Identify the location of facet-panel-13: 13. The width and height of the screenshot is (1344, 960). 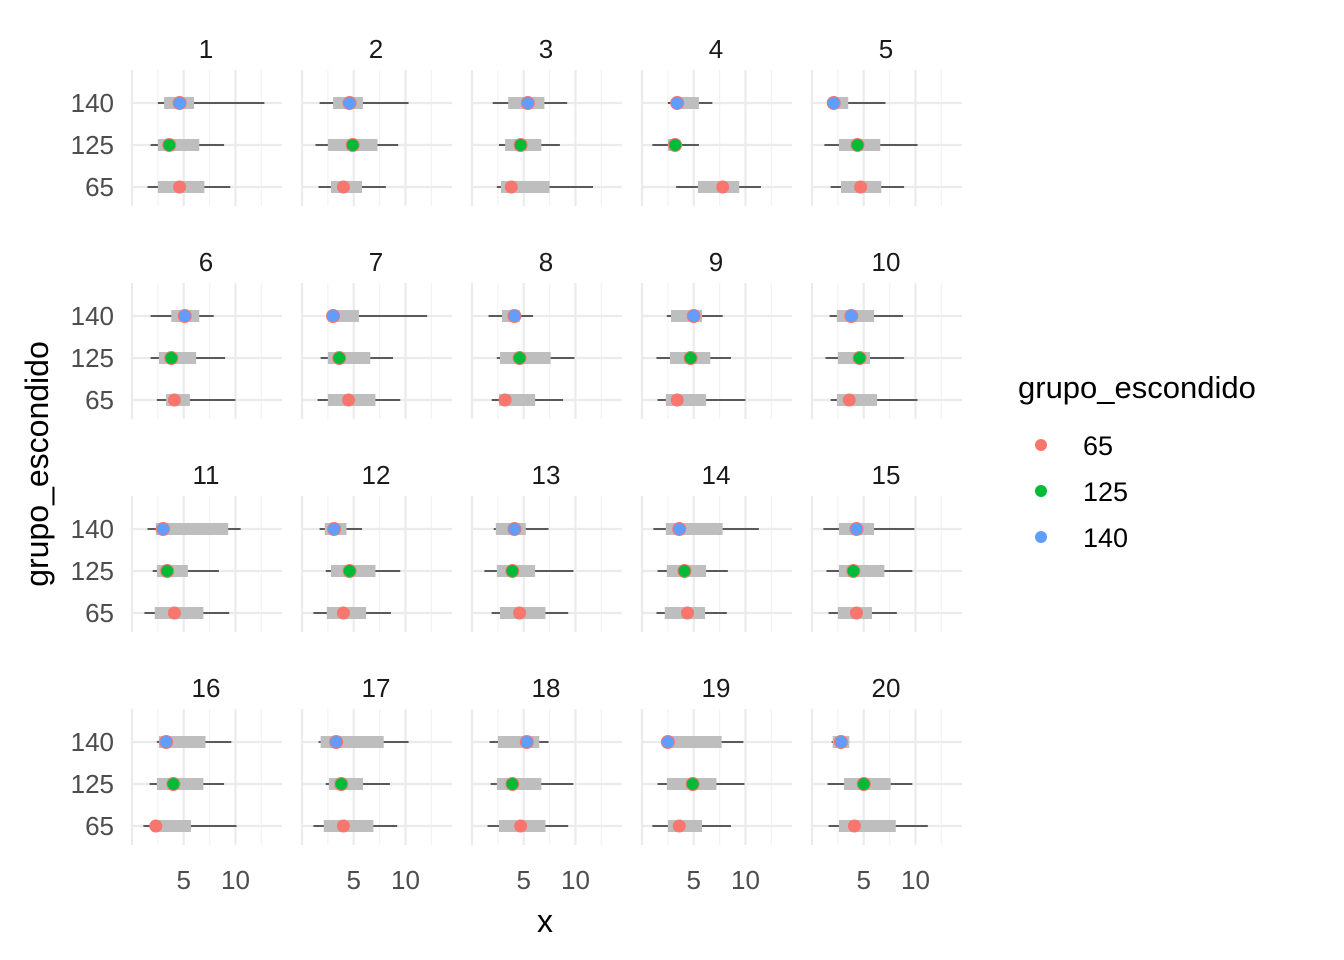
(546, 546).